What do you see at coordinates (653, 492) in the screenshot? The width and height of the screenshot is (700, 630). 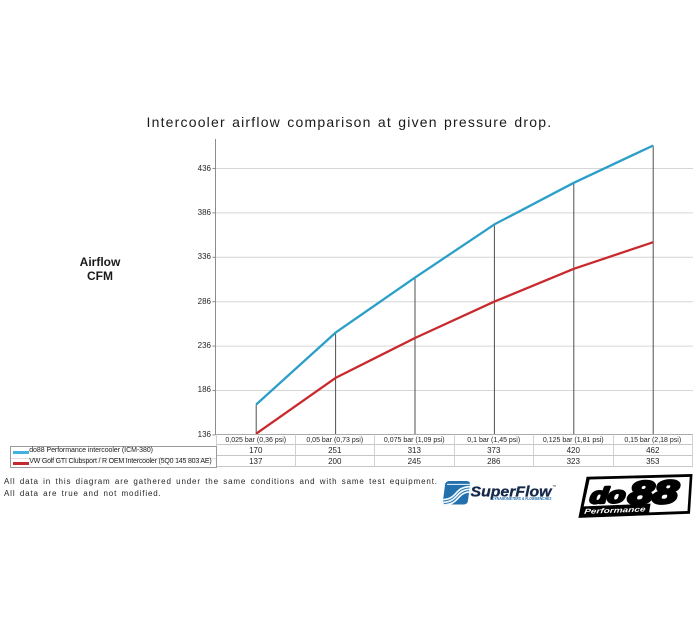 I see `svg-text: 88` at bounding box center [653, 492].